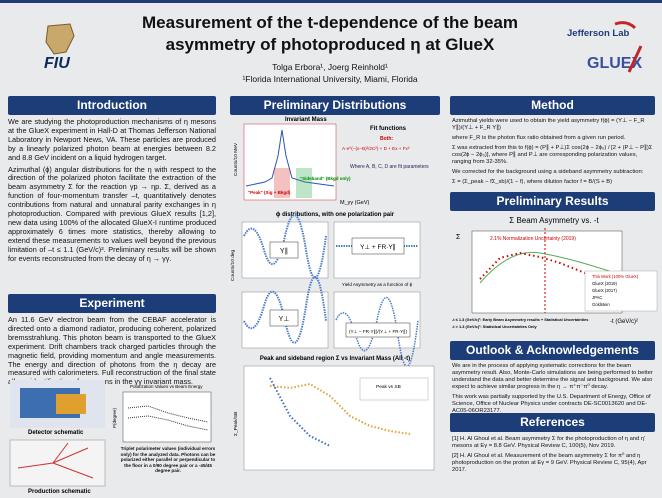 Image resolution: width=662 pixels, height=498 pixels. Describe the element at coordinates (55, 460) in the screenshot. I see `production-lines` at that location.